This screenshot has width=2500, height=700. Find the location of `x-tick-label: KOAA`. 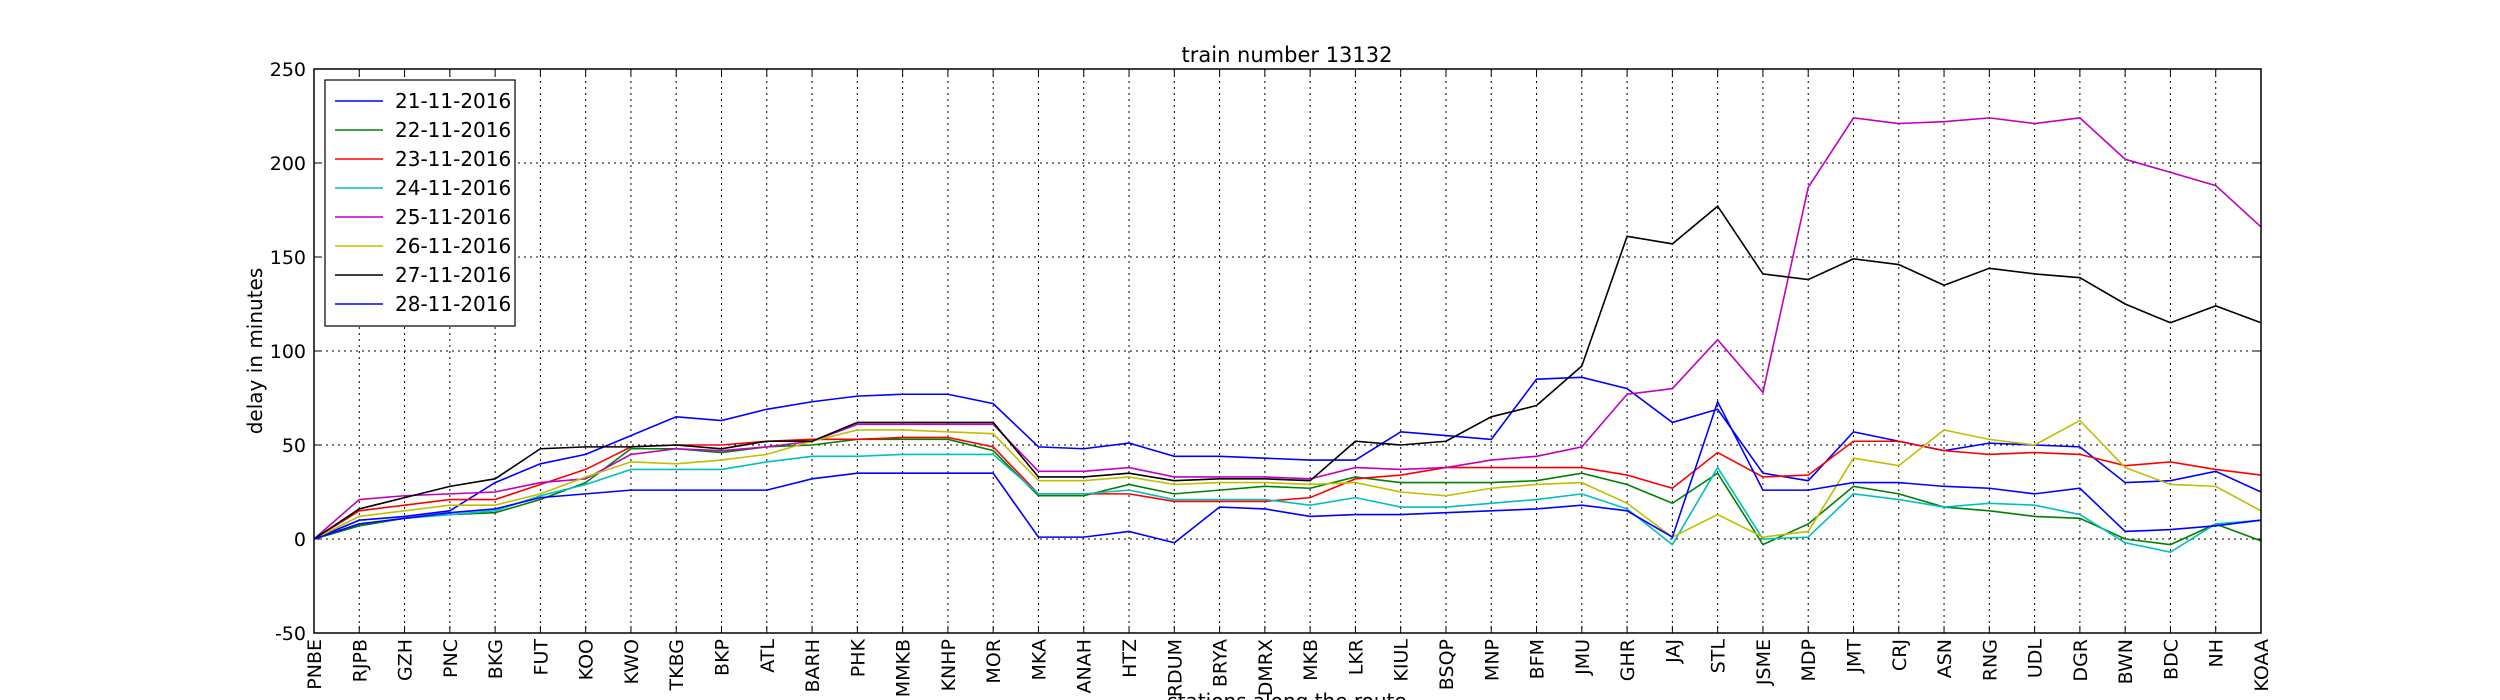

x-tick-label: KOAA is located at coordinates (2262, 665).